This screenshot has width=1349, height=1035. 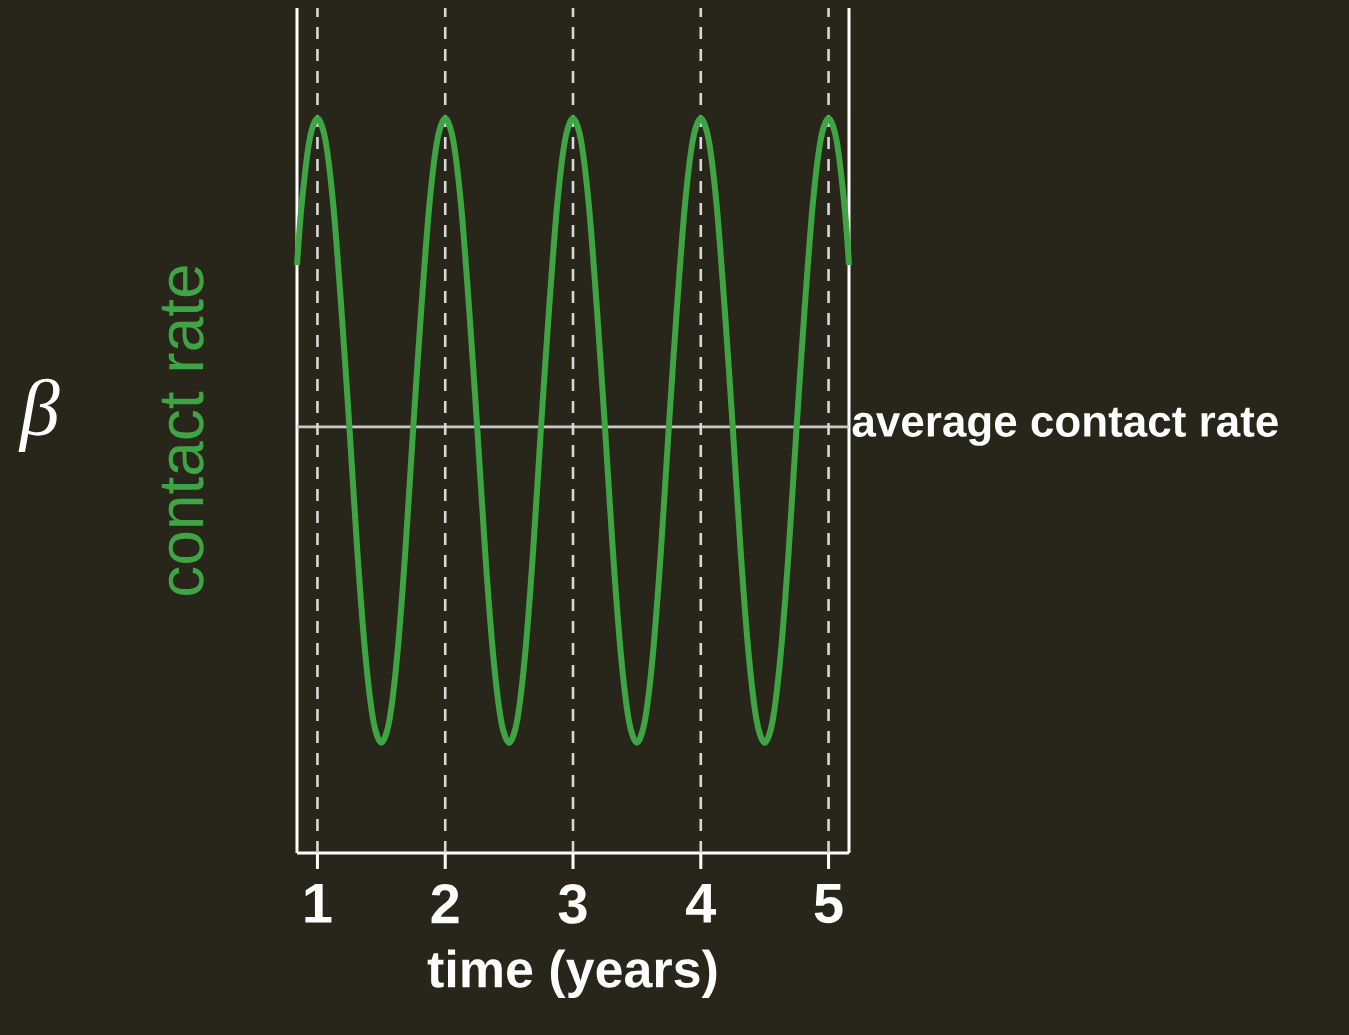 What do you see at coordinates (828, 904) in the screenshot?
I see `x-tick-label: 5` at bounding box center [828, 904].